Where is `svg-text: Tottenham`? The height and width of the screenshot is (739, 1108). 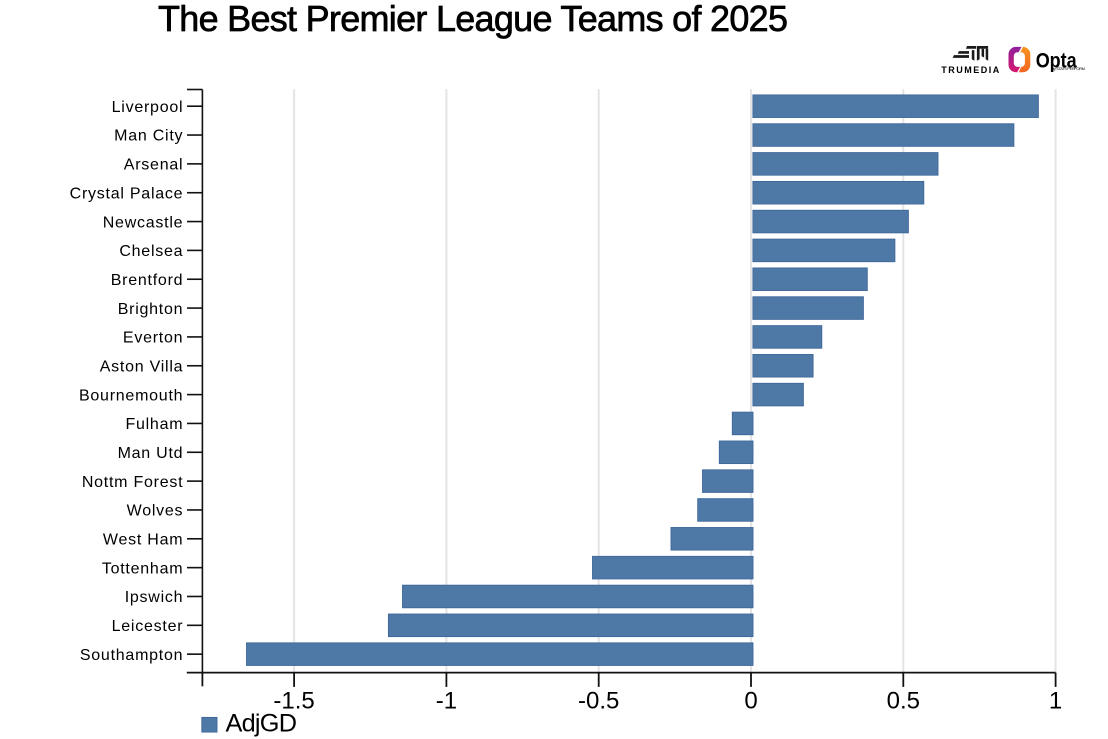
svg-text: Tottenham is located at coordinates (142, 568).